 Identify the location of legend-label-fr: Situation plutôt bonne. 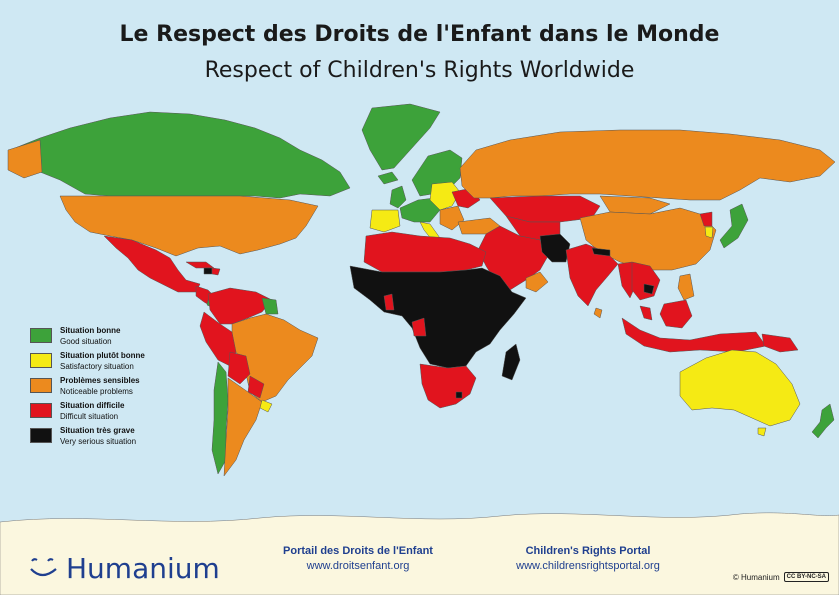
(102, 355).